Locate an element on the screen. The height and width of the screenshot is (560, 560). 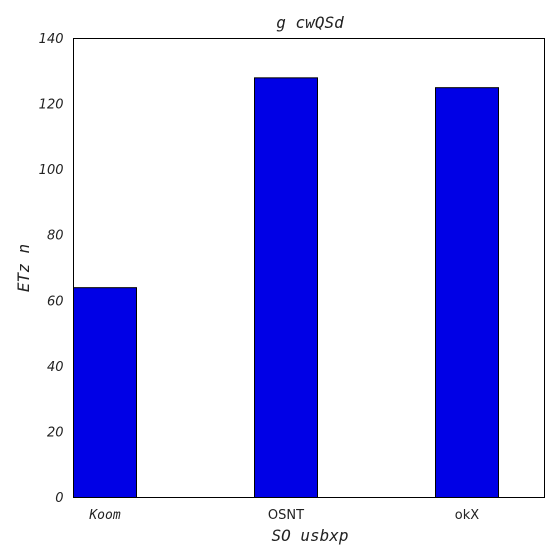
y-tick-label: 100 is located at coordinates (51, 170).